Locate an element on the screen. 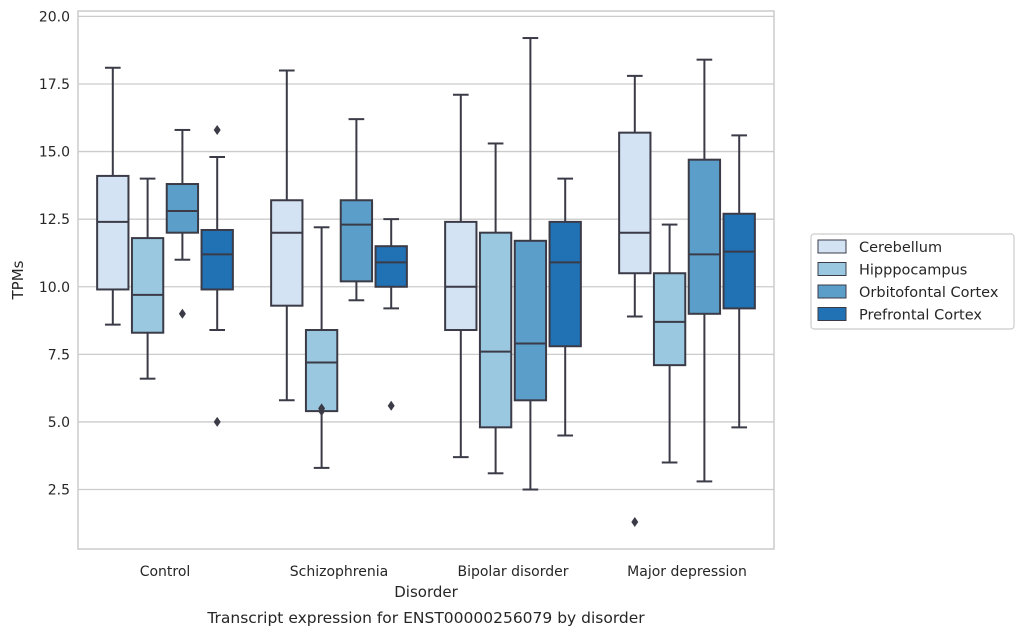  y-tick-label: 12.5 is located at coordinates (54, 220).